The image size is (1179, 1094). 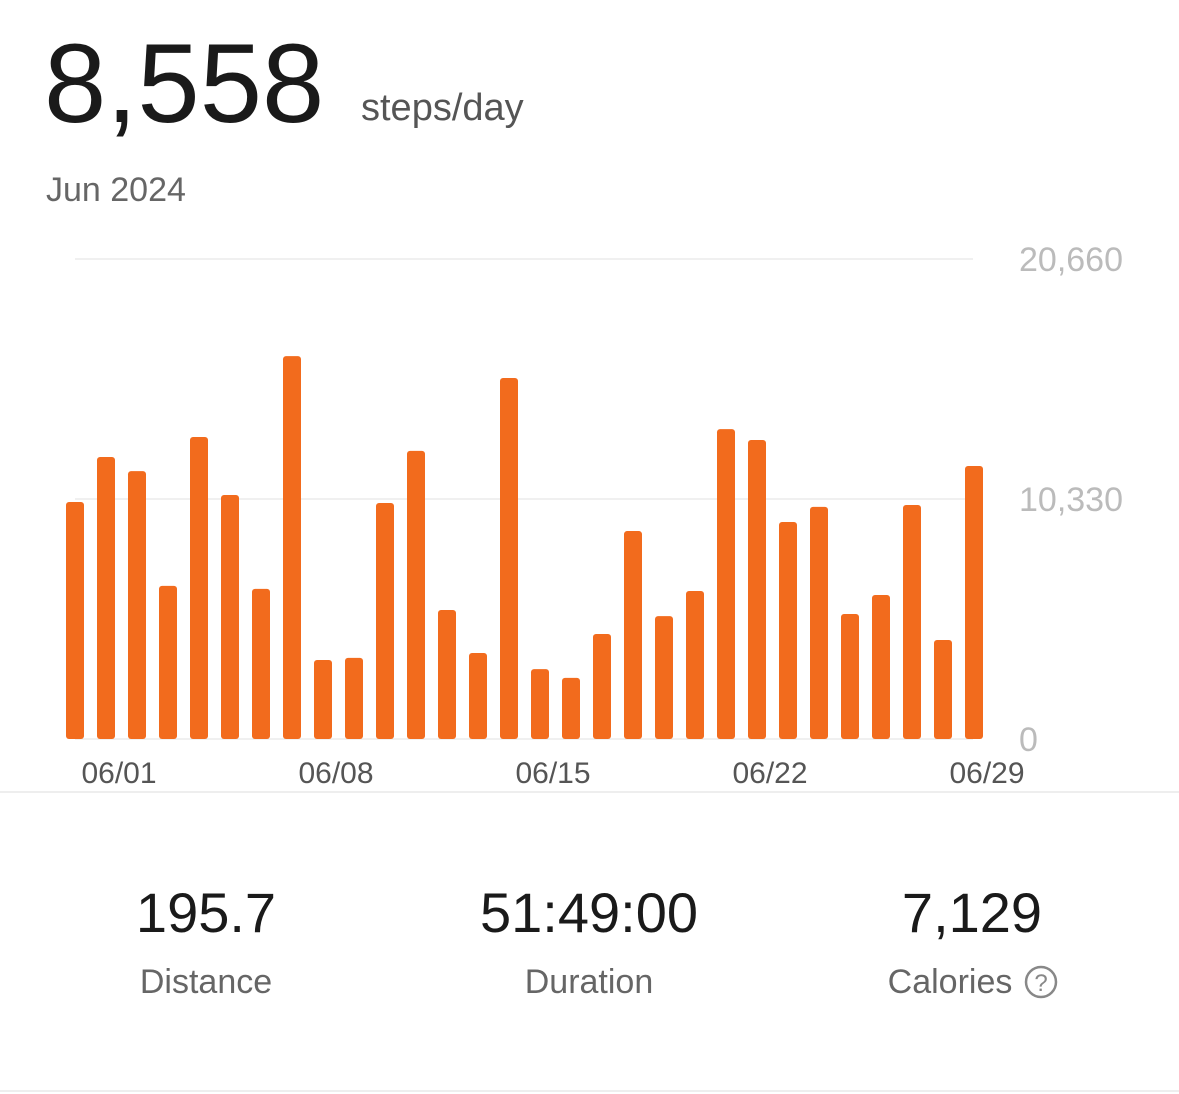 I want to click on x-tick-label: 06/15, so click(x=552, y=773).